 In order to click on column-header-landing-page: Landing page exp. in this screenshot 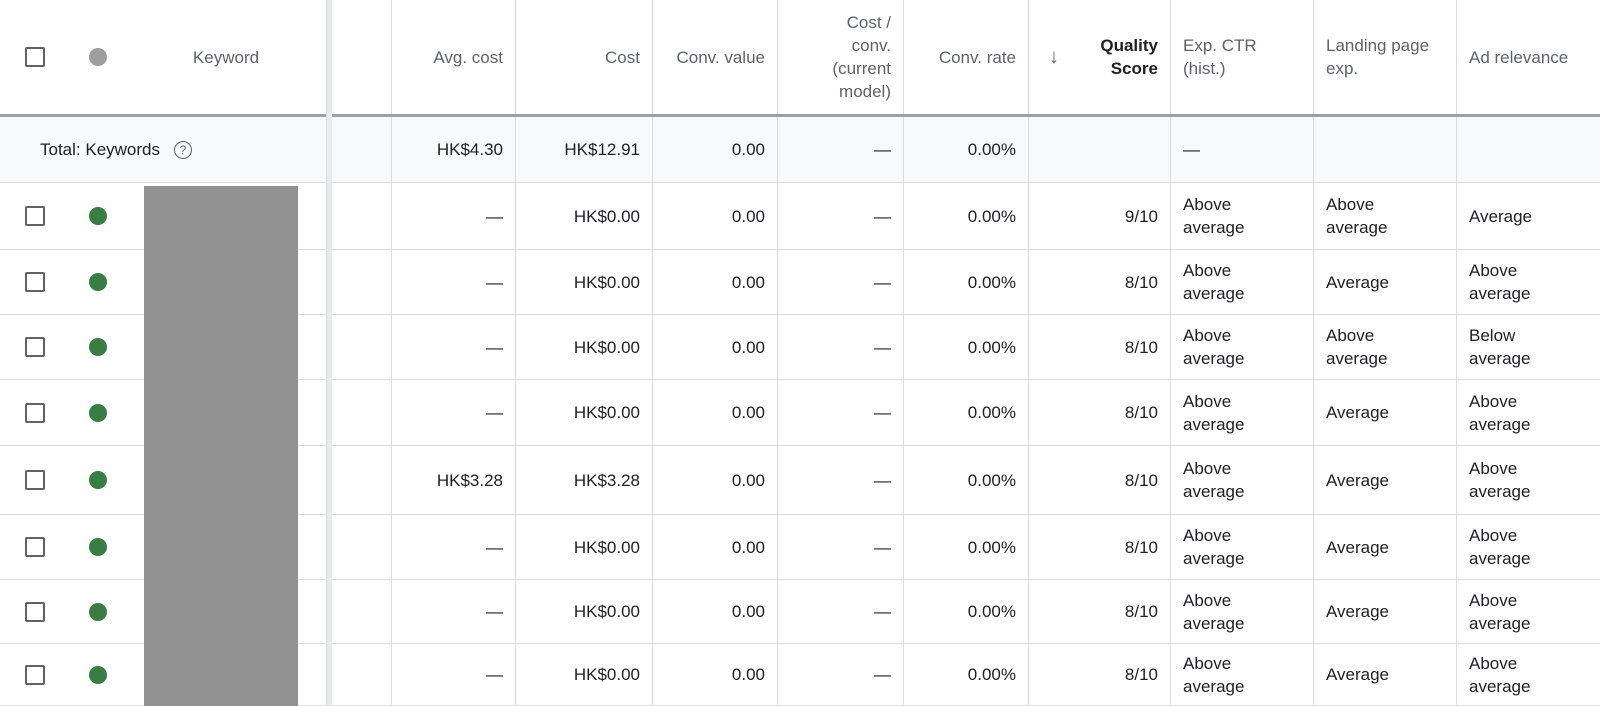, I will do `click(1385, 57)`.